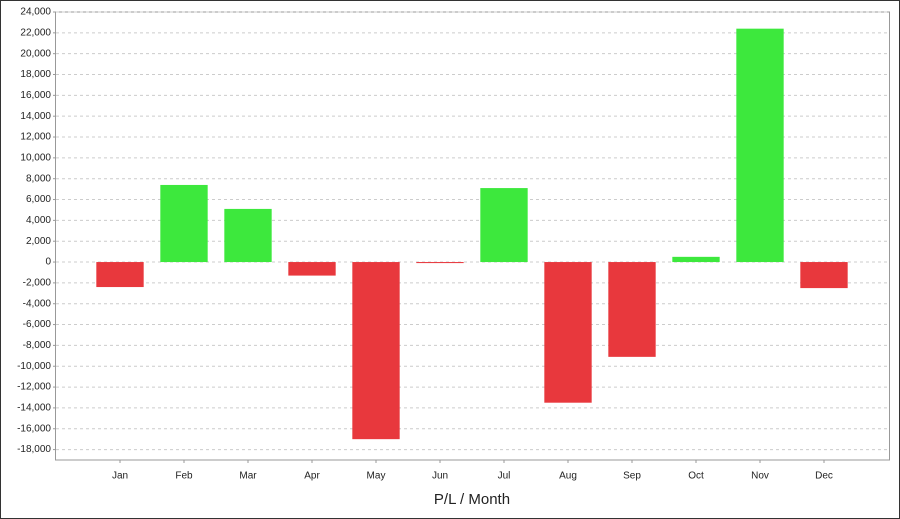  Describe the element at coordinates (38, 220) in the screenshot. I see `y-tick-label: 4,000` at that location.